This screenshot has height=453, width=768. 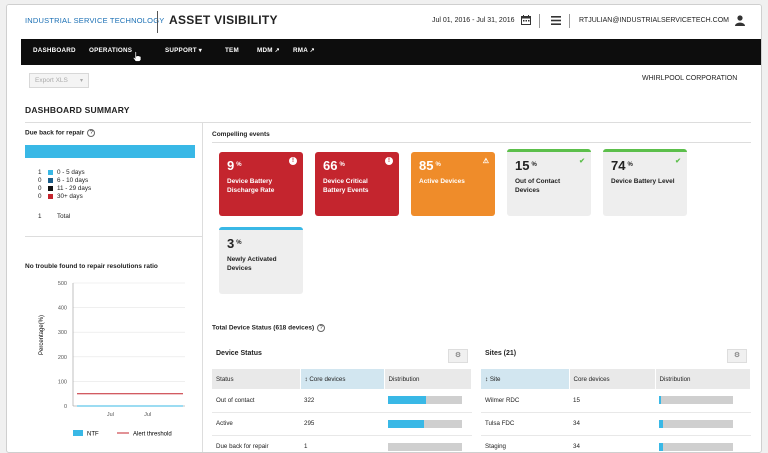 What do you see at coordinates (522, 165) in the screenshot?
I see `tile-value: 15` at bounding box center [522, 165].